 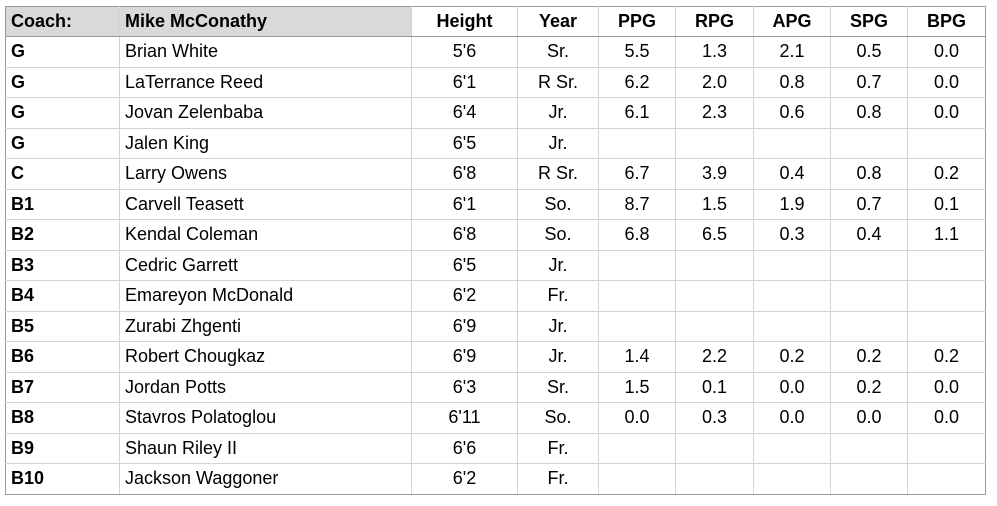 What do you see at coordinates (464, 235) in the screenshot?
I see `height-cell: 6'8` at bounding box center [464, 235].